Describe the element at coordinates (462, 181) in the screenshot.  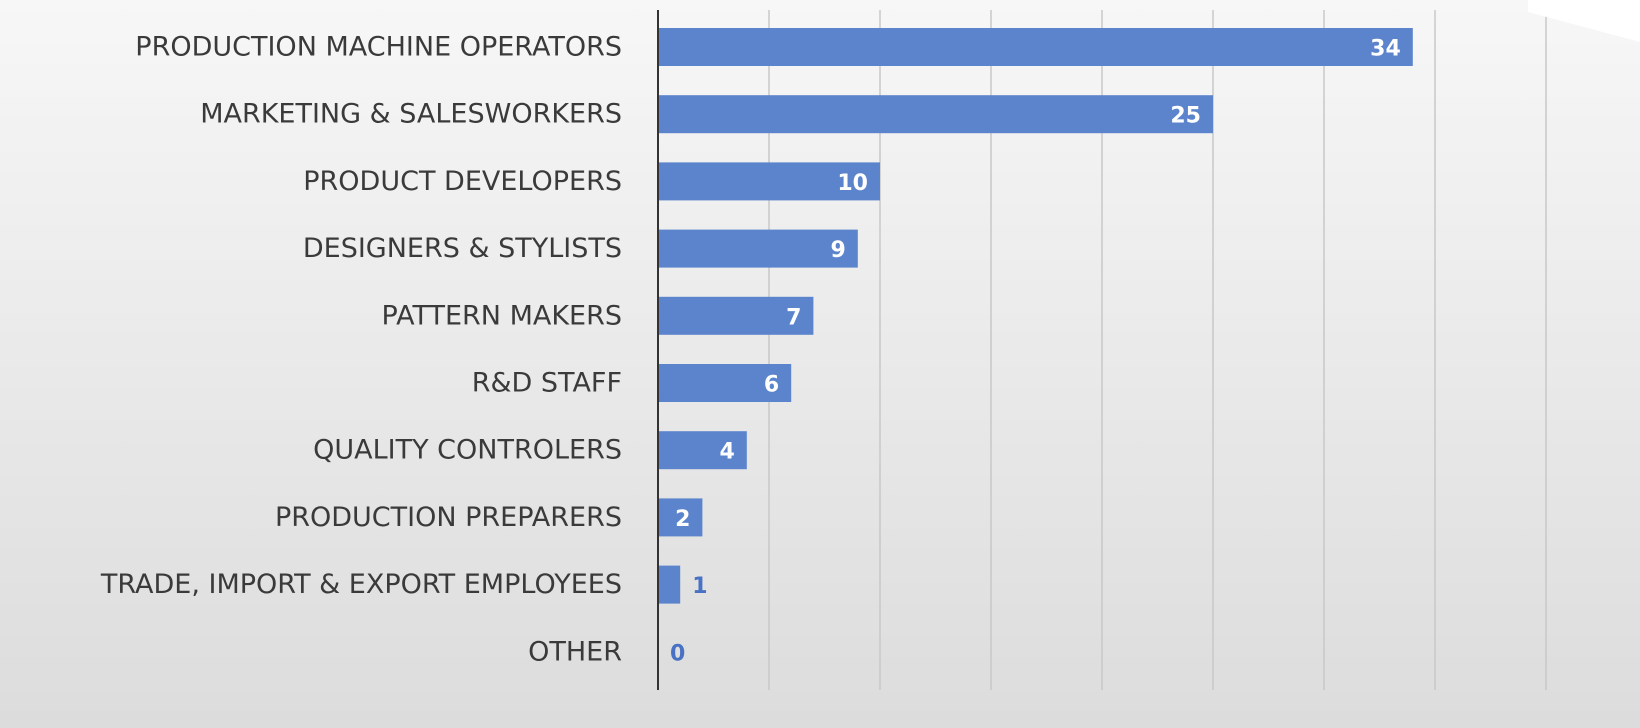
I see `category-label-2: PRODUCT DEVELOPERS` at that location.